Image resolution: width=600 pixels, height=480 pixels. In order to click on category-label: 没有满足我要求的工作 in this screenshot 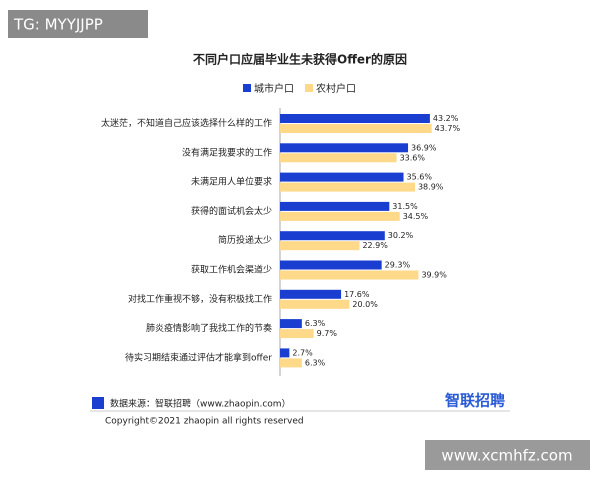, I will do `click(227, 152)`.